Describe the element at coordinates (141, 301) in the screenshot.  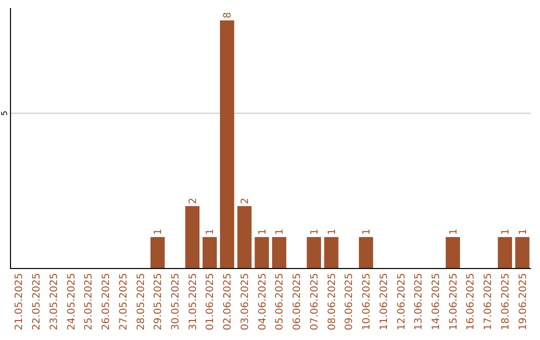
I see `x-tick-label: 28.05.2025` at that location.